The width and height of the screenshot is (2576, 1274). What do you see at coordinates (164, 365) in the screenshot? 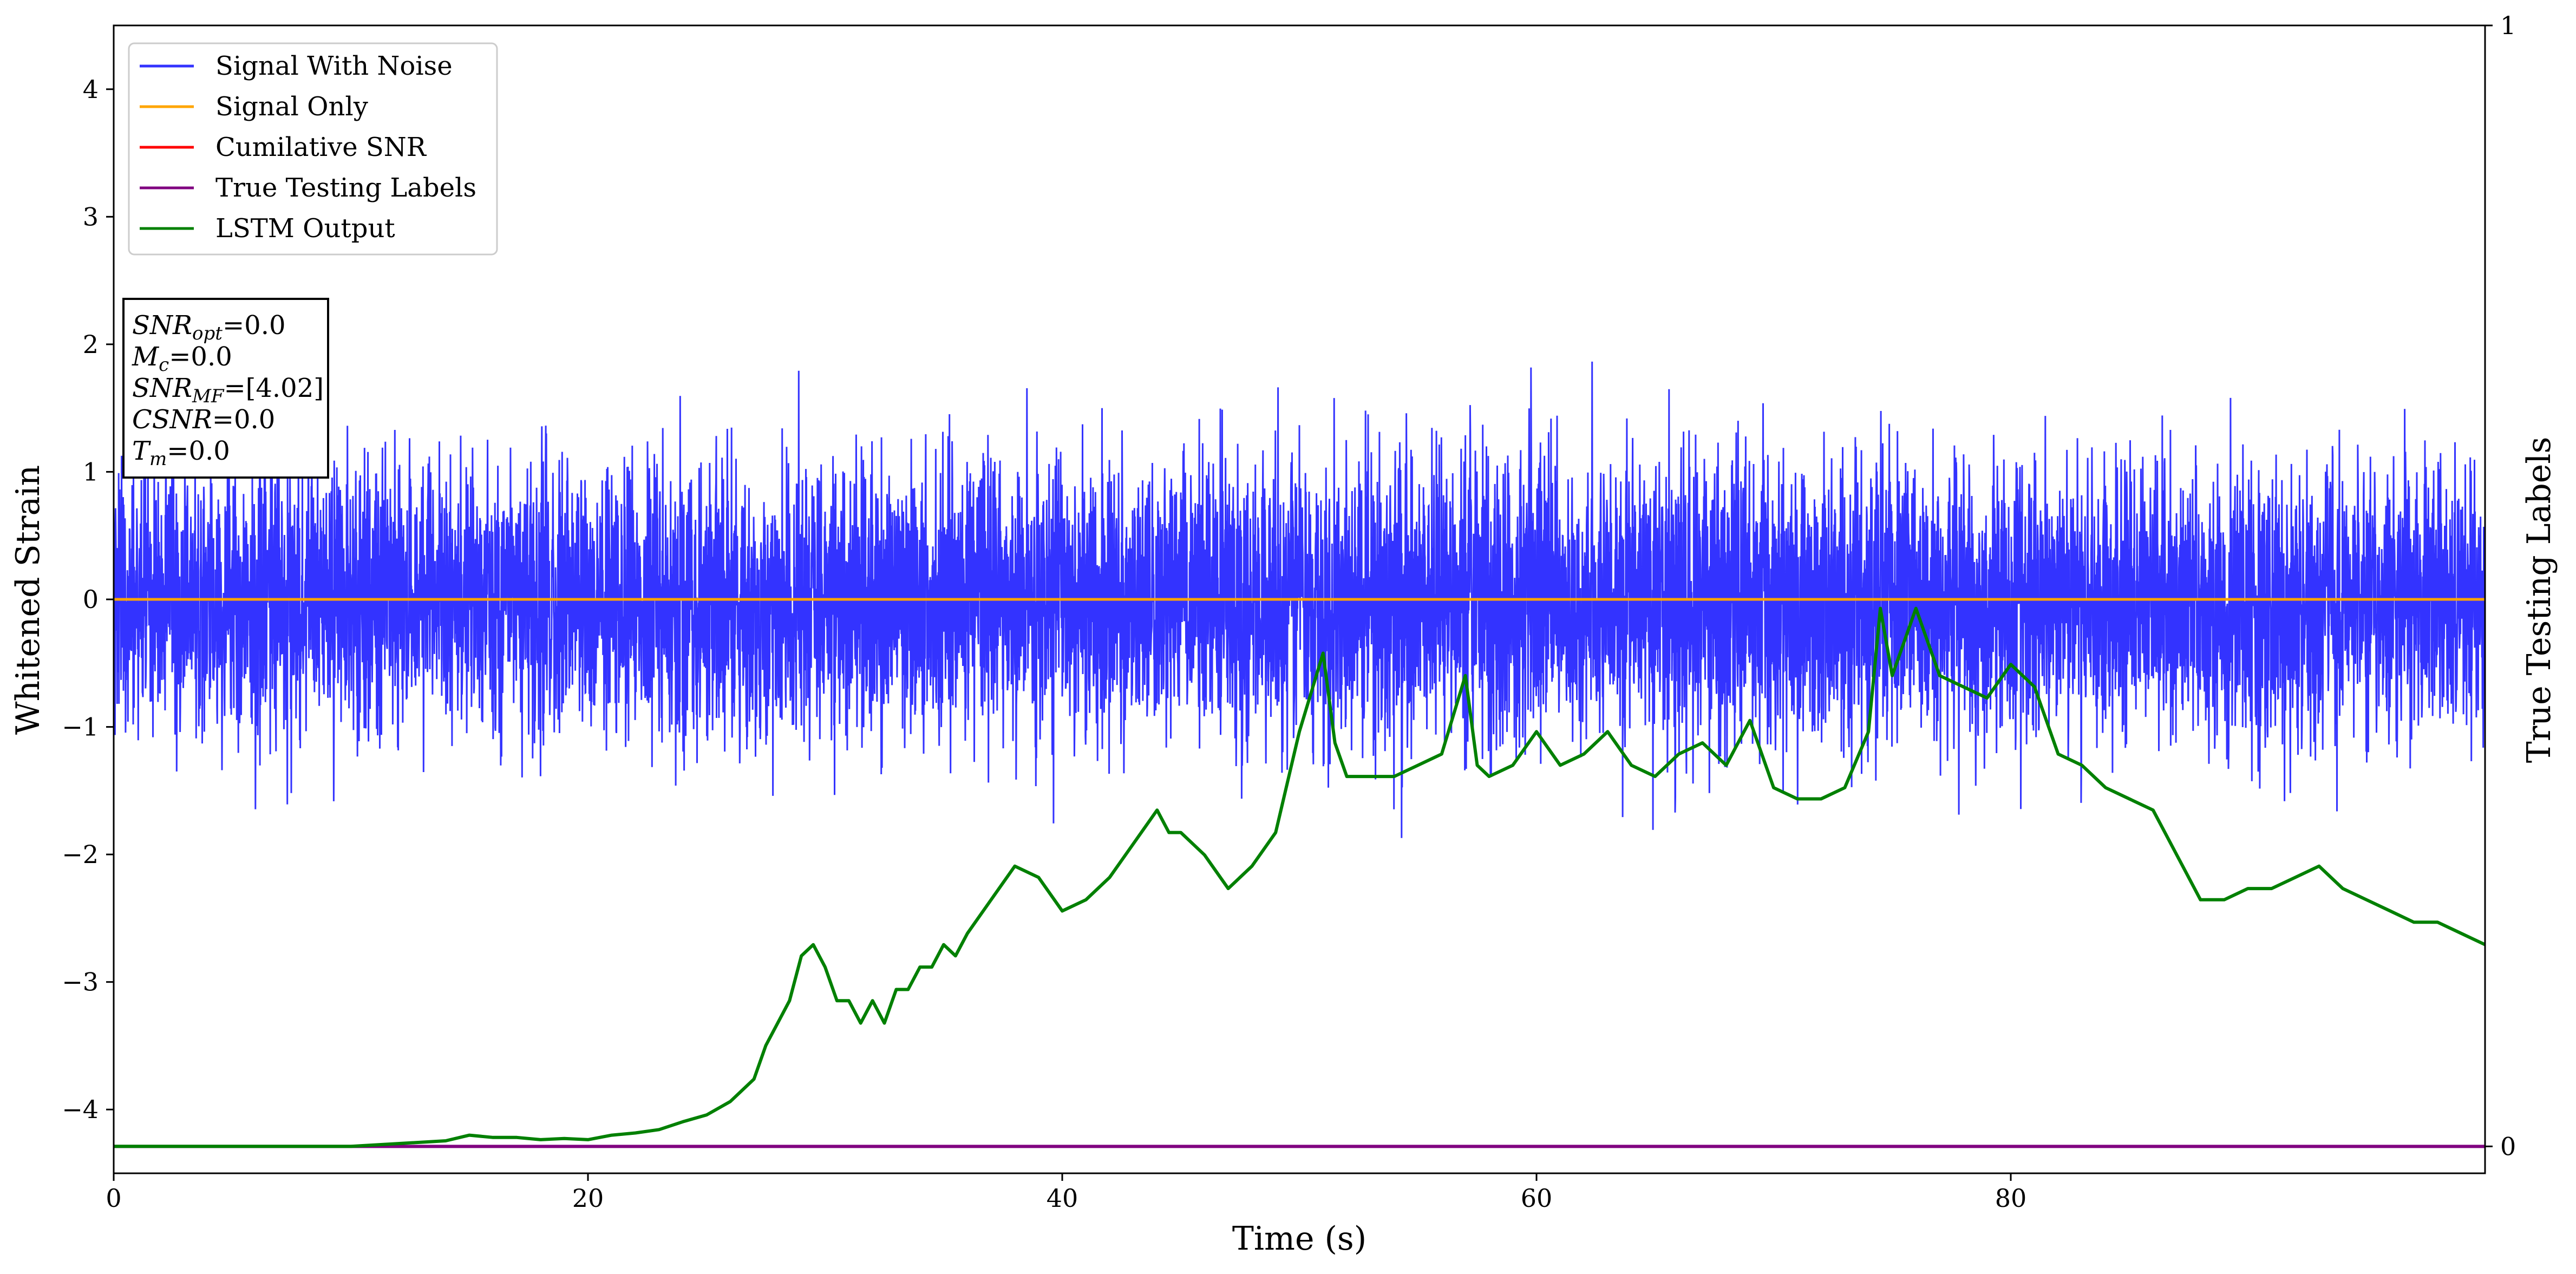
I see `annot-mc-sub: c` at bounding box center [164, 365].